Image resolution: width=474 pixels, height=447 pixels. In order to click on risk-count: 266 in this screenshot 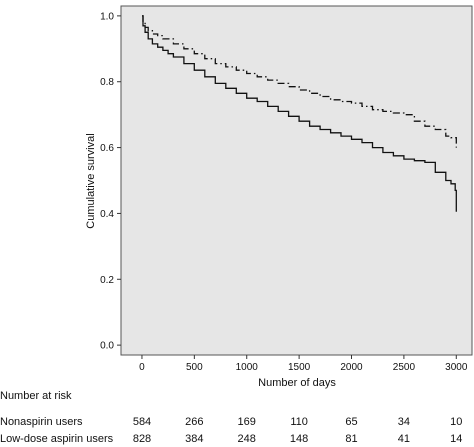, I will do `click(194, 422)`.